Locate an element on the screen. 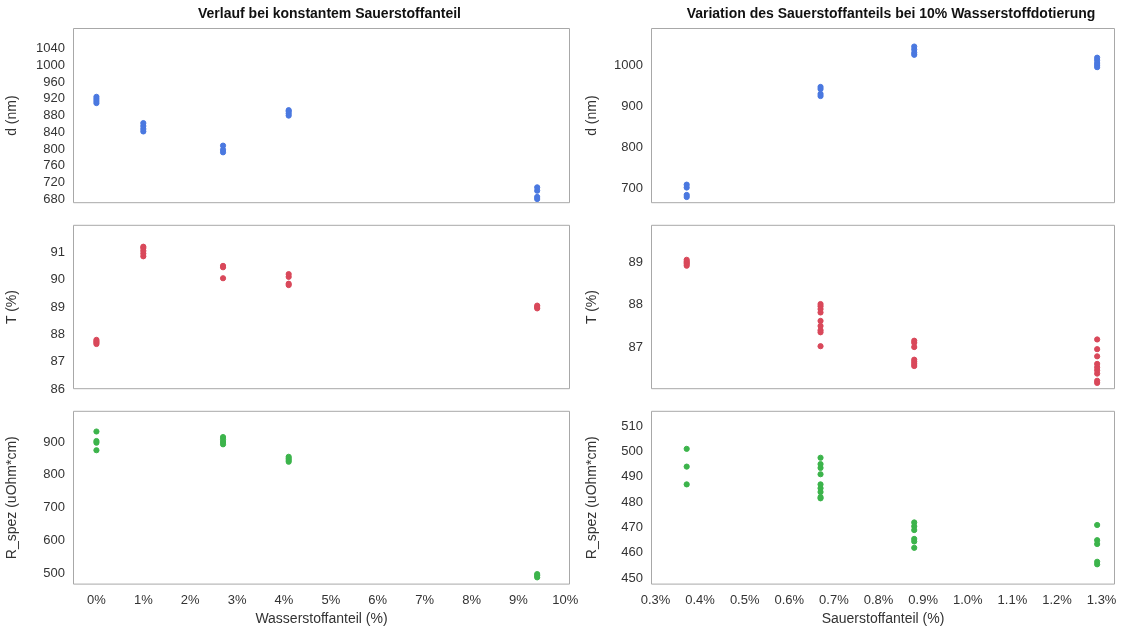 The height and width of the screenshot is (634, 1131). x-tick-label: 3% is located at coordinates (237, 599).